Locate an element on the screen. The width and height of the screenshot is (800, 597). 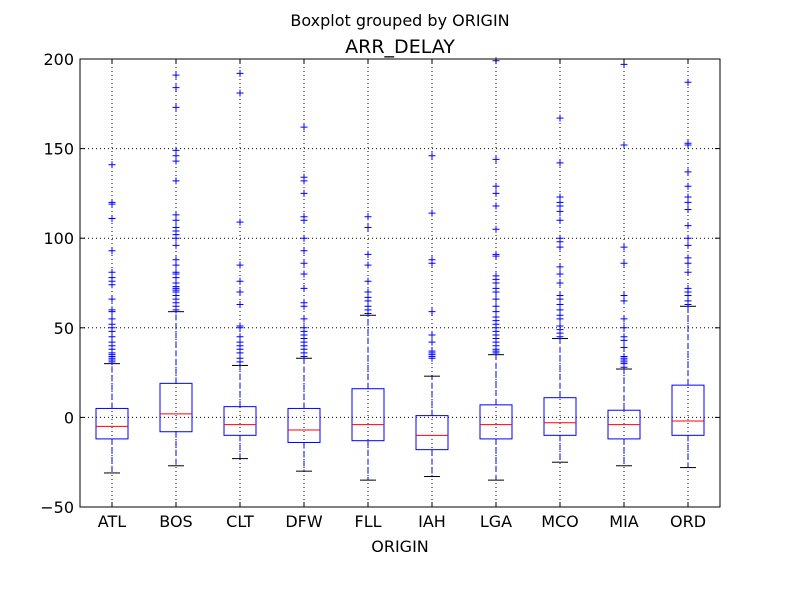
y-tick-label: 50 is located at coordinates (64, 328).